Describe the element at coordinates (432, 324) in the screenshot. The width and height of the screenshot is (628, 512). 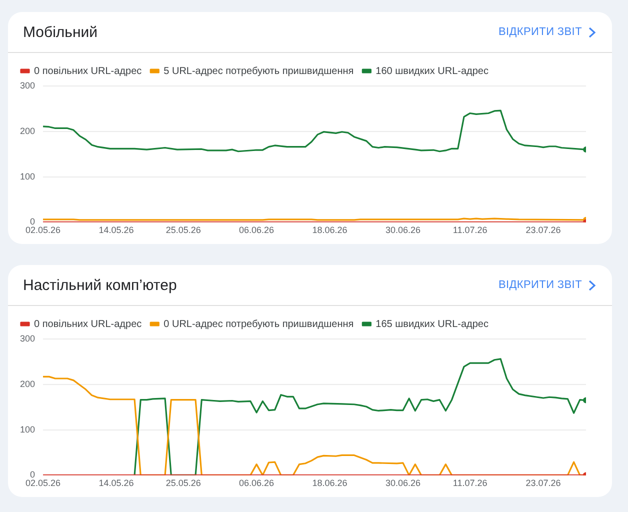
I see `legend-label: 165 швидких URL-адрес` at that location.